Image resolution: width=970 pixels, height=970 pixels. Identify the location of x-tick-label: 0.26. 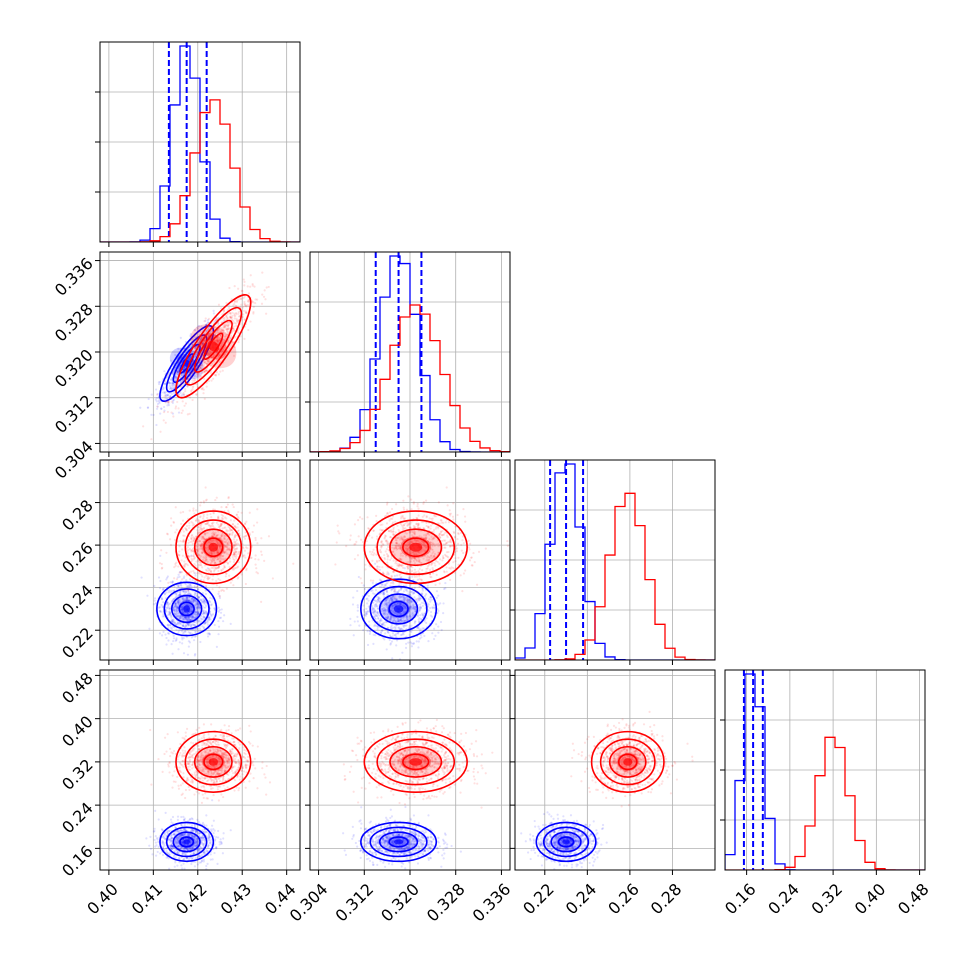
(623, 899).